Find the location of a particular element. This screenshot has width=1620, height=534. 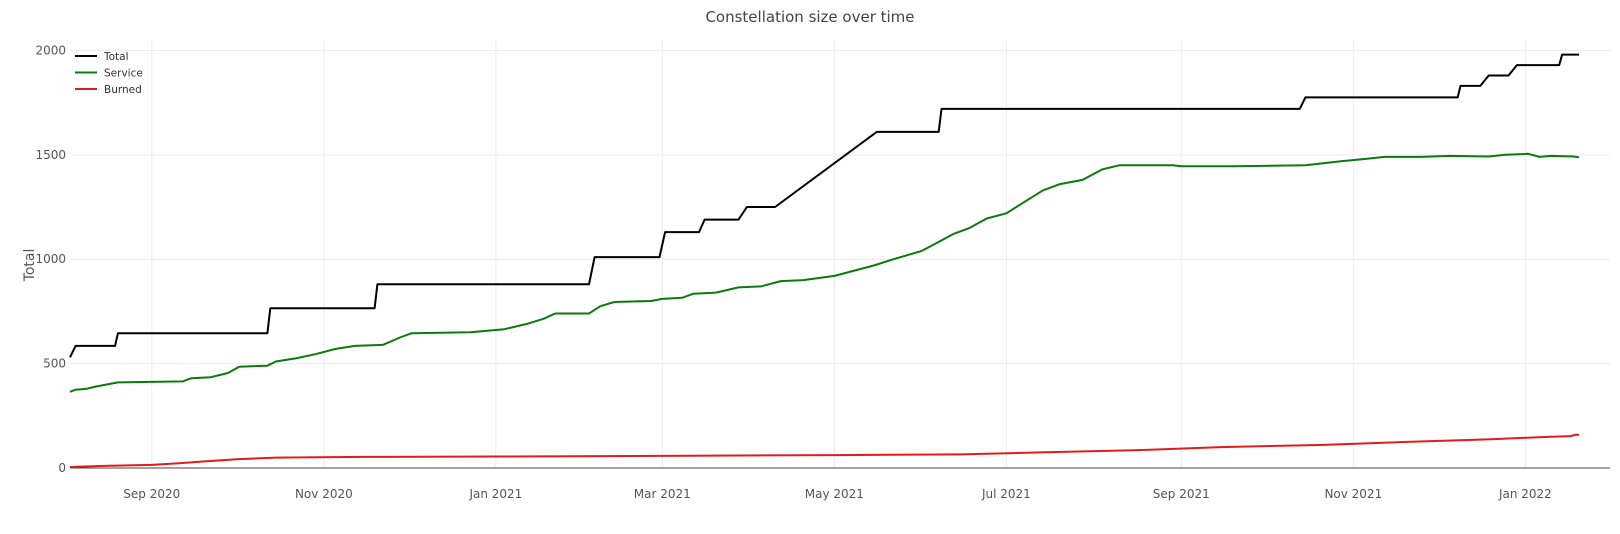

legend: Total Service Burned is located at coordinates (109, 73).